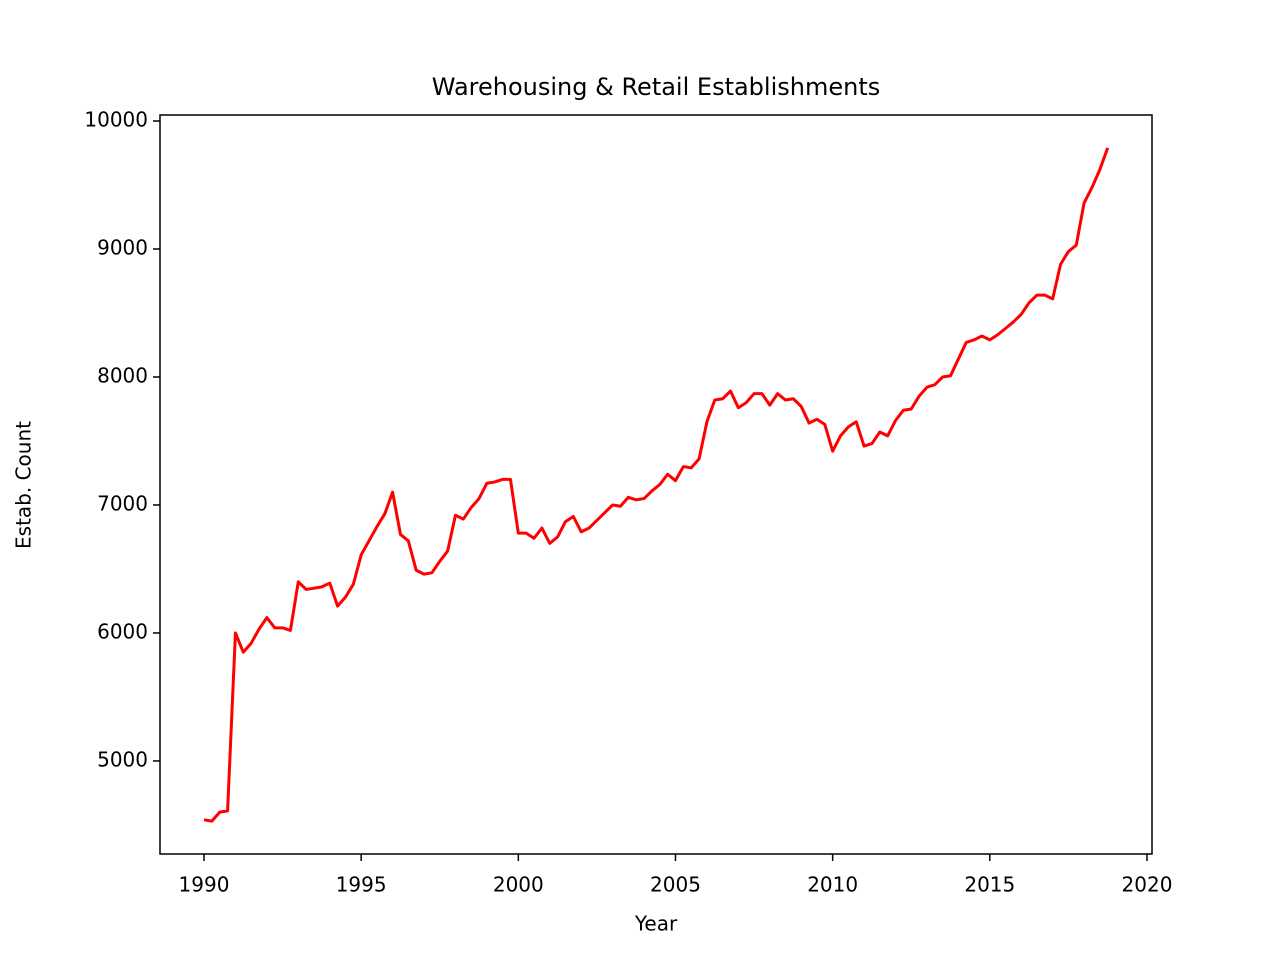  I want to click on y-tick-label: 8000, so click(122, 375).